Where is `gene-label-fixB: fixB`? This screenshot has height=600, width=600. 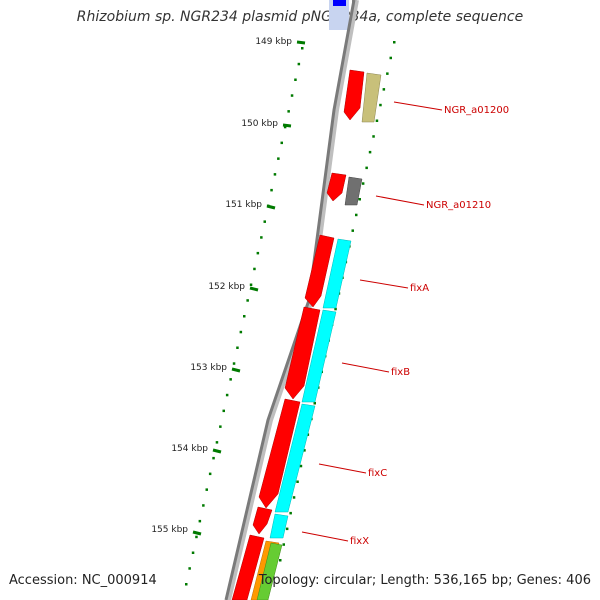
gene-label-fixB: fixB is located at coordinates (400, 372).